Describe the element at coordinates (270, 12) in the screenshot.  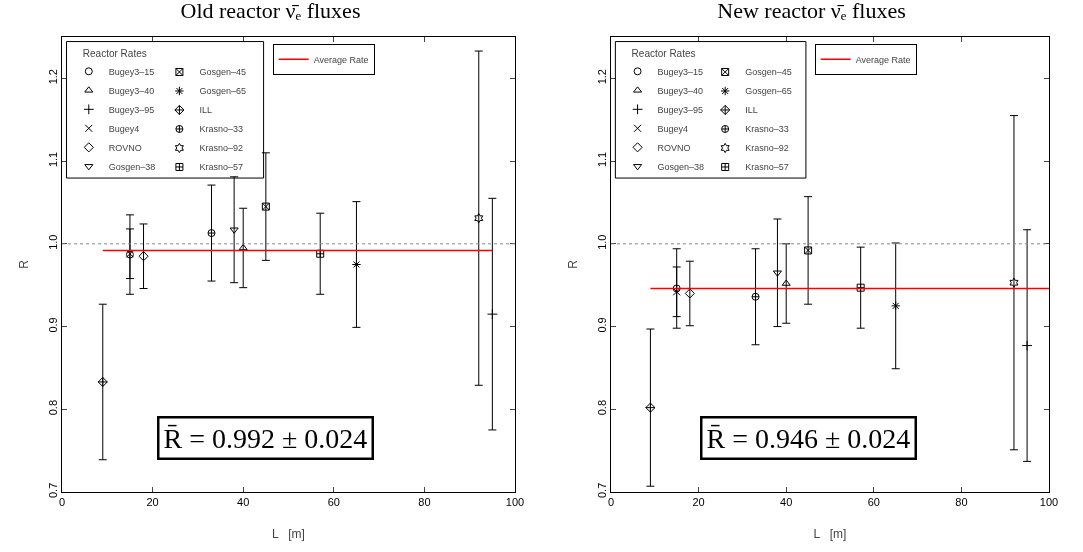
I see `chart-title: Old reactor ν̄ₑ fluxes` at that location.